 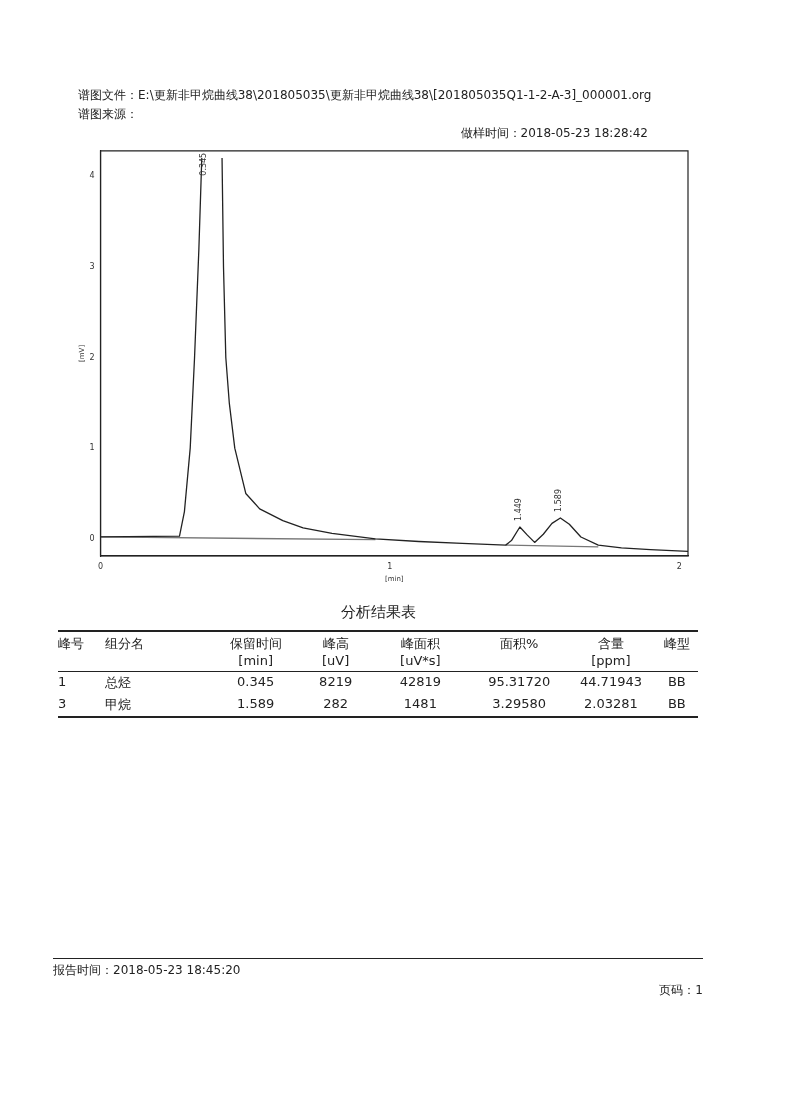 What do you see at coordinates (62, 681) in the screenshot?
I see `text: 1` at bounding box center [62, 681].